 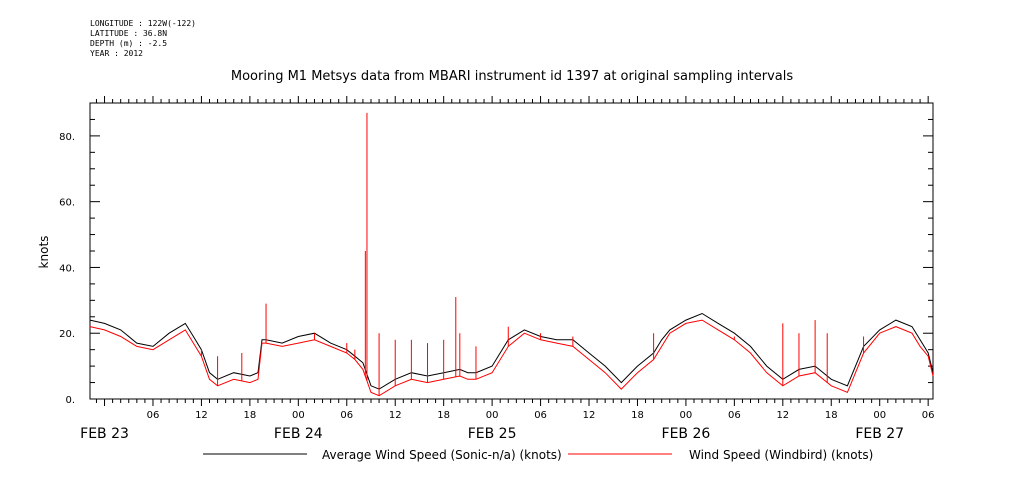 I want to click on y-tick-label: 60., so click(x=67, y=203).